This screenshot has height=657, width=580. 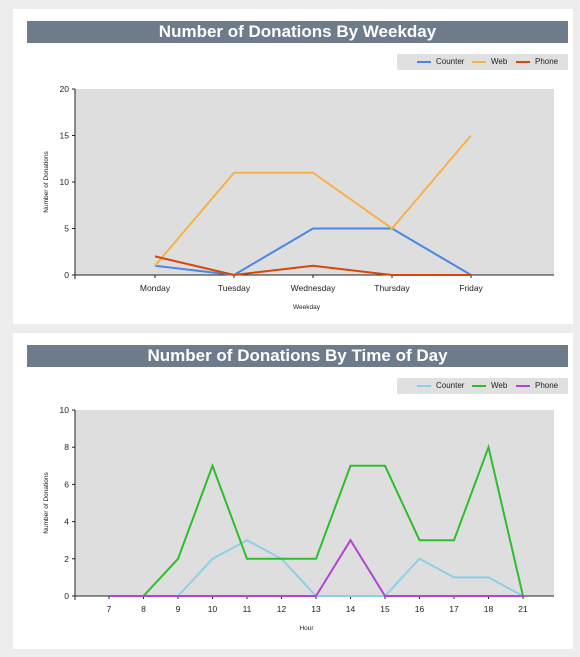 What do you see at coordinates (66, 484) in the screenshot?
I see `y-tick-label: 6` at bounding box center [66, 484].